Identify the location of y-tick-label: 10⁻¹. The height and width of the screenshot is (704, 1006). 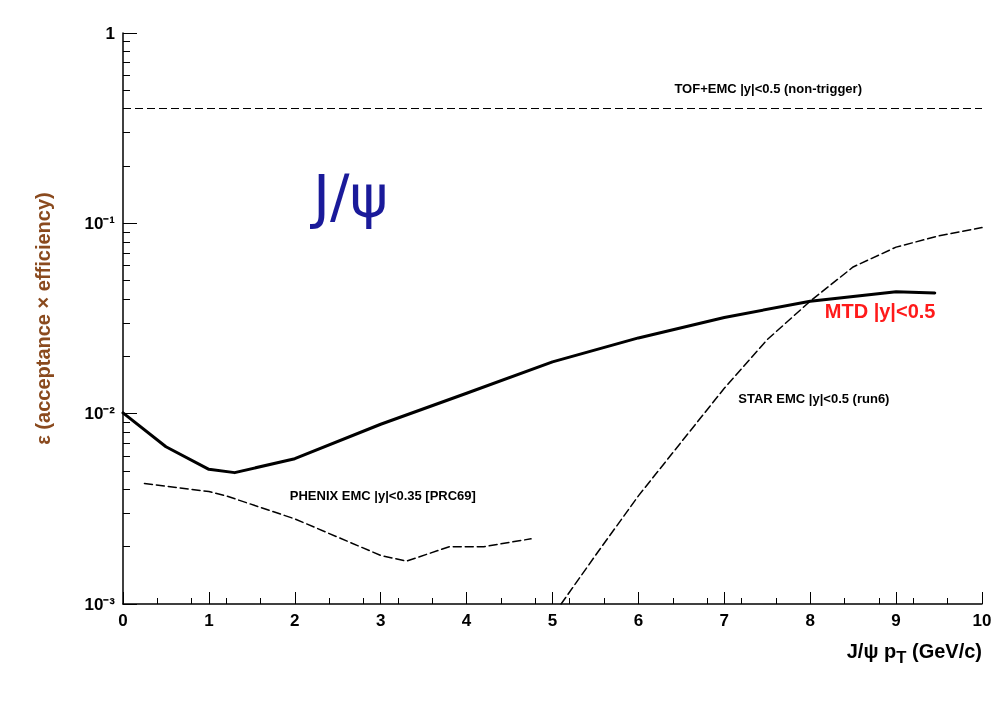
(100, 223).